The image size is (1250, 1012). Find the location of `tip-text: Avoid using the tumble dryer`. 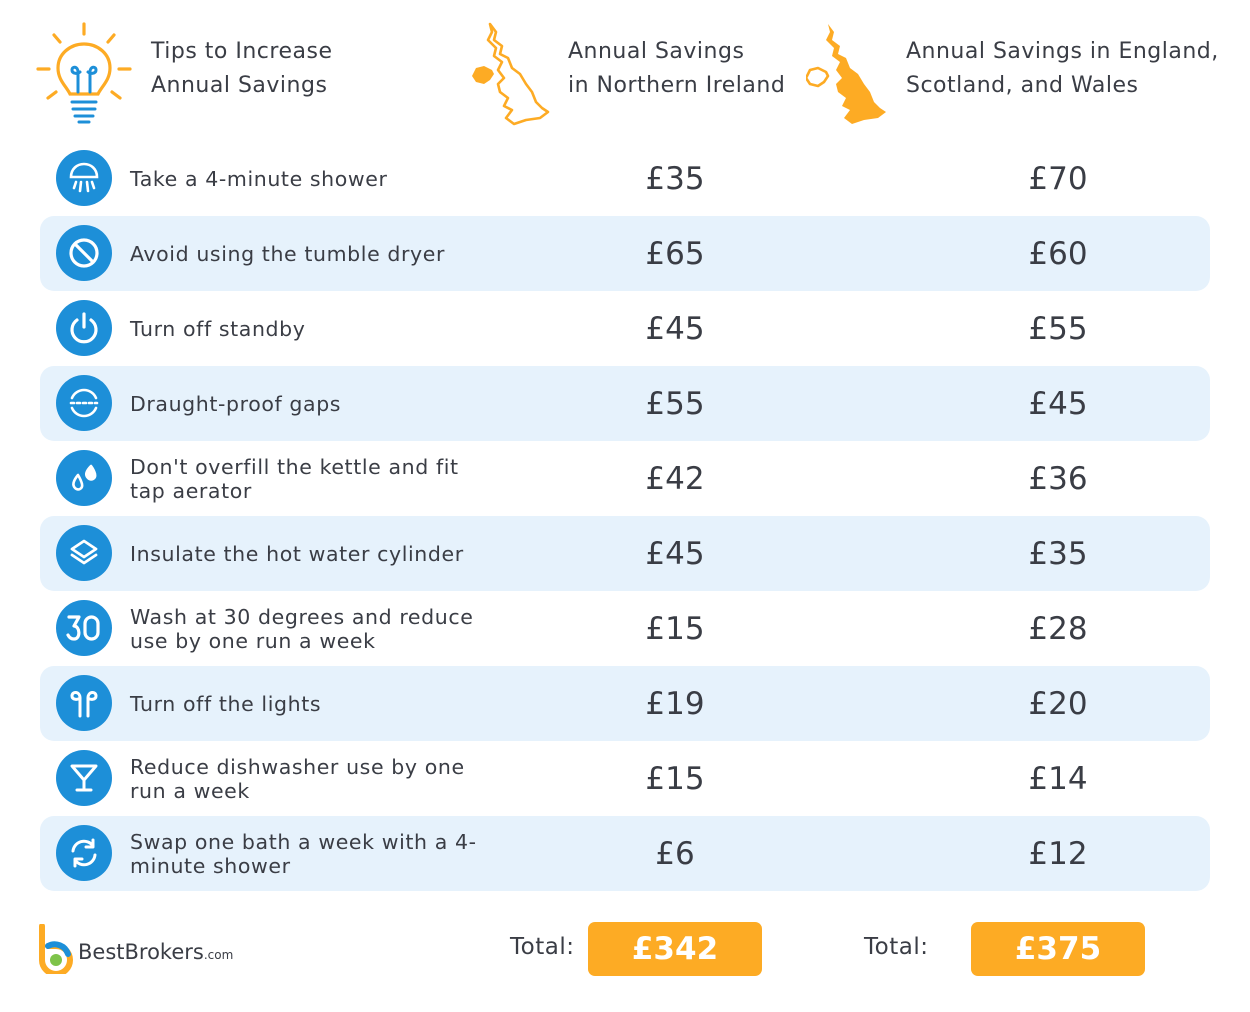

tip-text: Avoid using the tumble dryer is located at coordinates (288, 253).